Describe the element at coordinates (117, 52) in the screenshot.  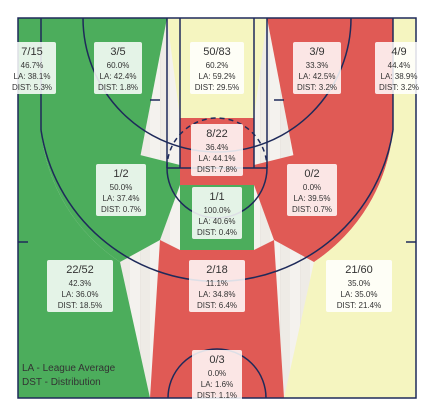
I see `fraction-text: 3/5` at that location.